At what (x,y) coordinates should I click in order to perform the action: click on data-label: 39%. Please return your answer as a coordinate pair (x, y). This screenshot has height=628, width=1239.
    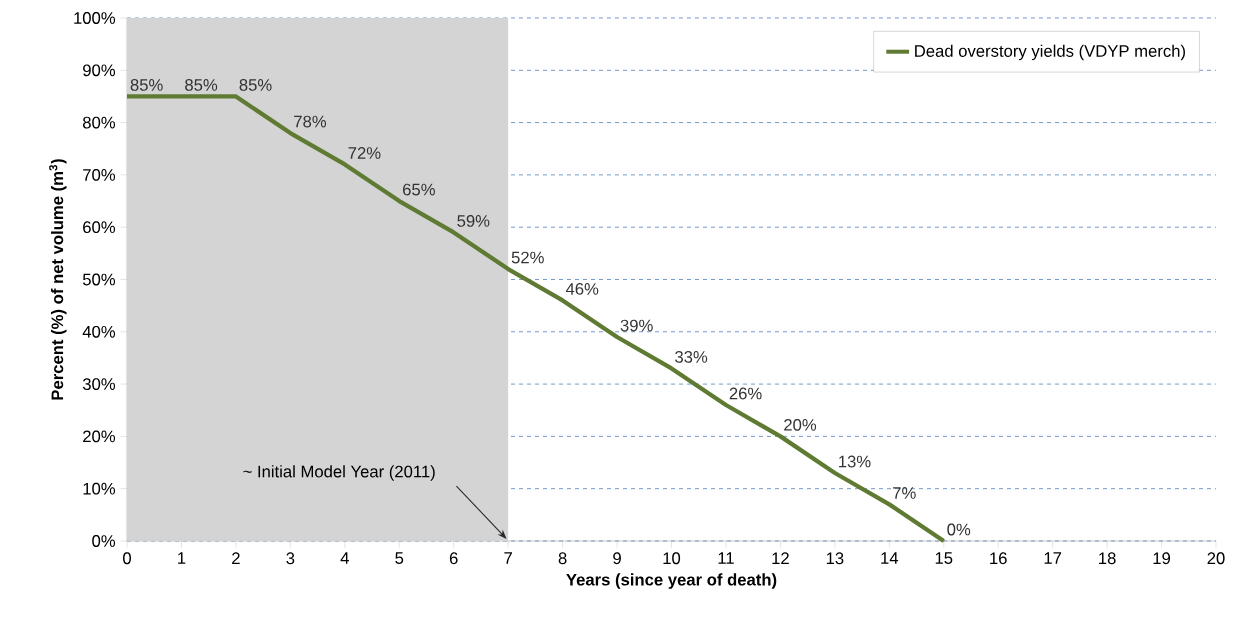
    Looking at the image, I should click on (636, 325).